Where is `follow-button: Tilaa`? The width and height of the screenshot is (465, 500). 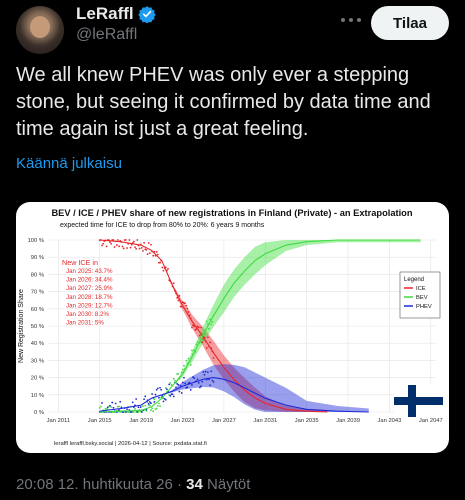
follow-button: Tilaa is located at coordinates (410, 23).